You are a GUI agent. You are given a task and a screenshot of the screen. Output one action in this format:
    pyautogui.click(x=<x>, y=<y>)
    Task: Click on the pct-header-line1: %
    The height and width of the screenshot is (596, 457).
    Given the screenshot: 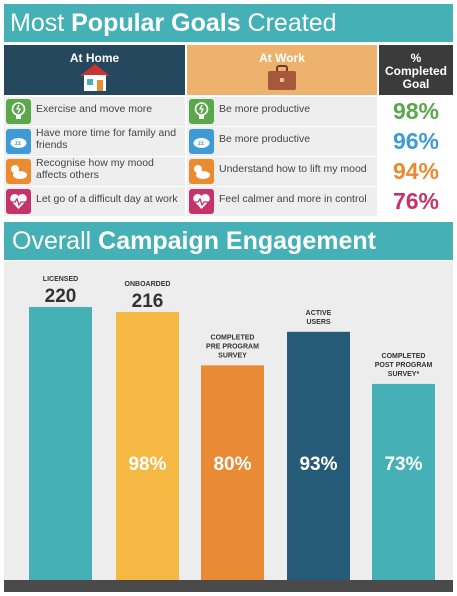 What is the action you would take?
    pyautogui.click(x=416, y=58)
    